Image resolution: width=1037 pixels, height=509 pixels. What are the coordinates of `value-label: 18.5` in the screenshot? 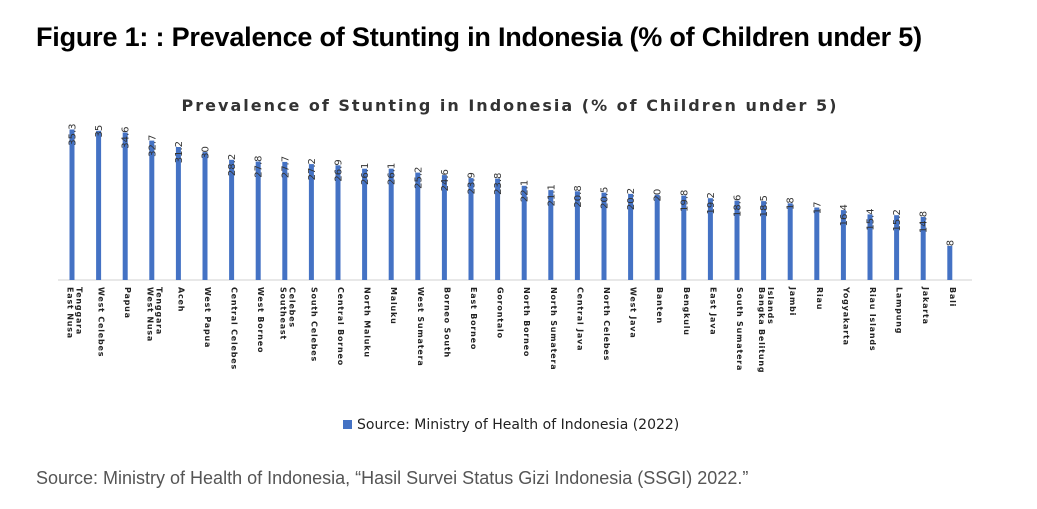 It's located at (764, 206).